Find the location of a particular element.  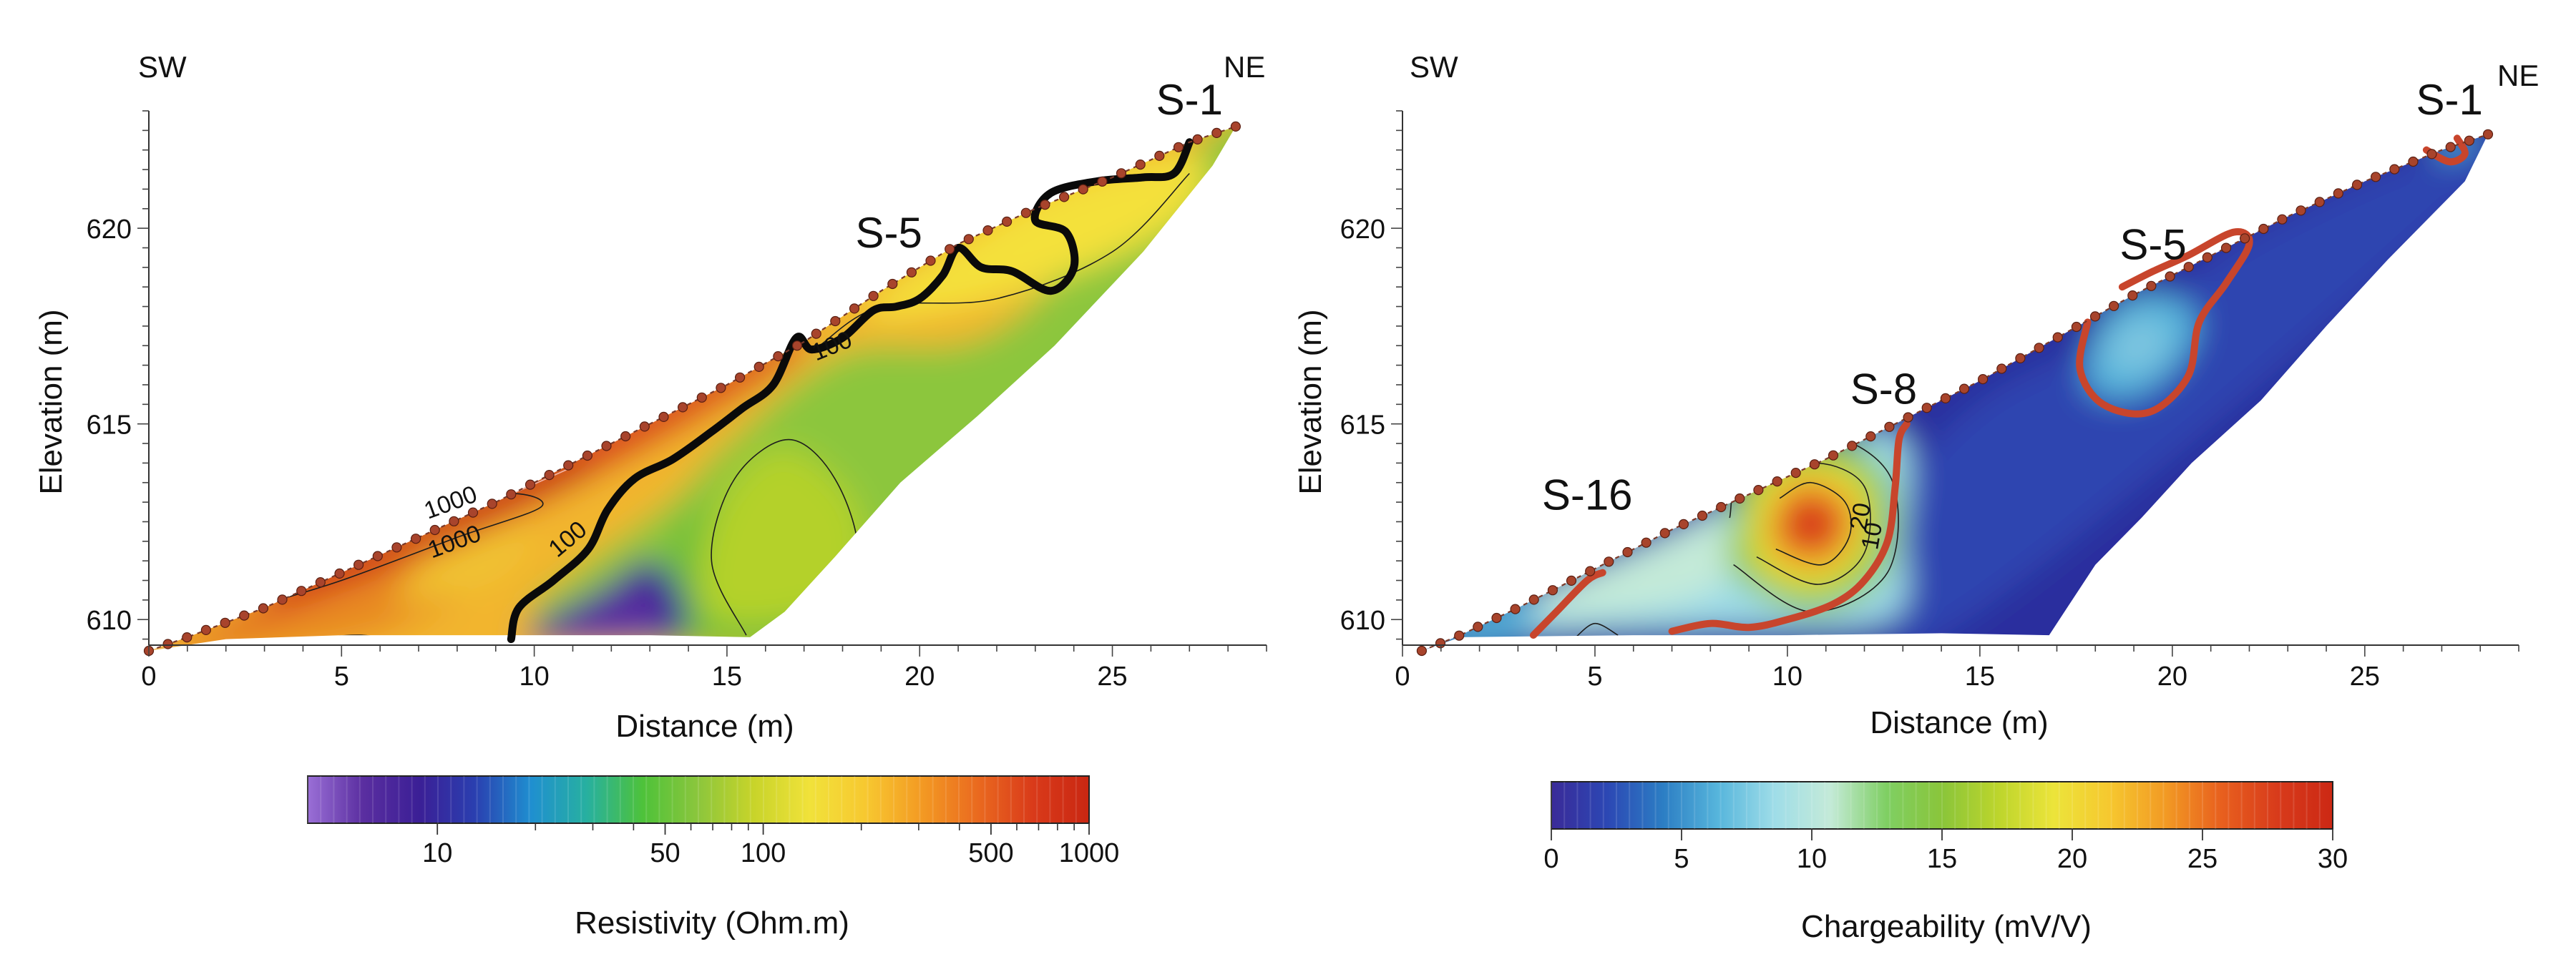

y-tick-label: 610 is located at coordinates (109, 621).